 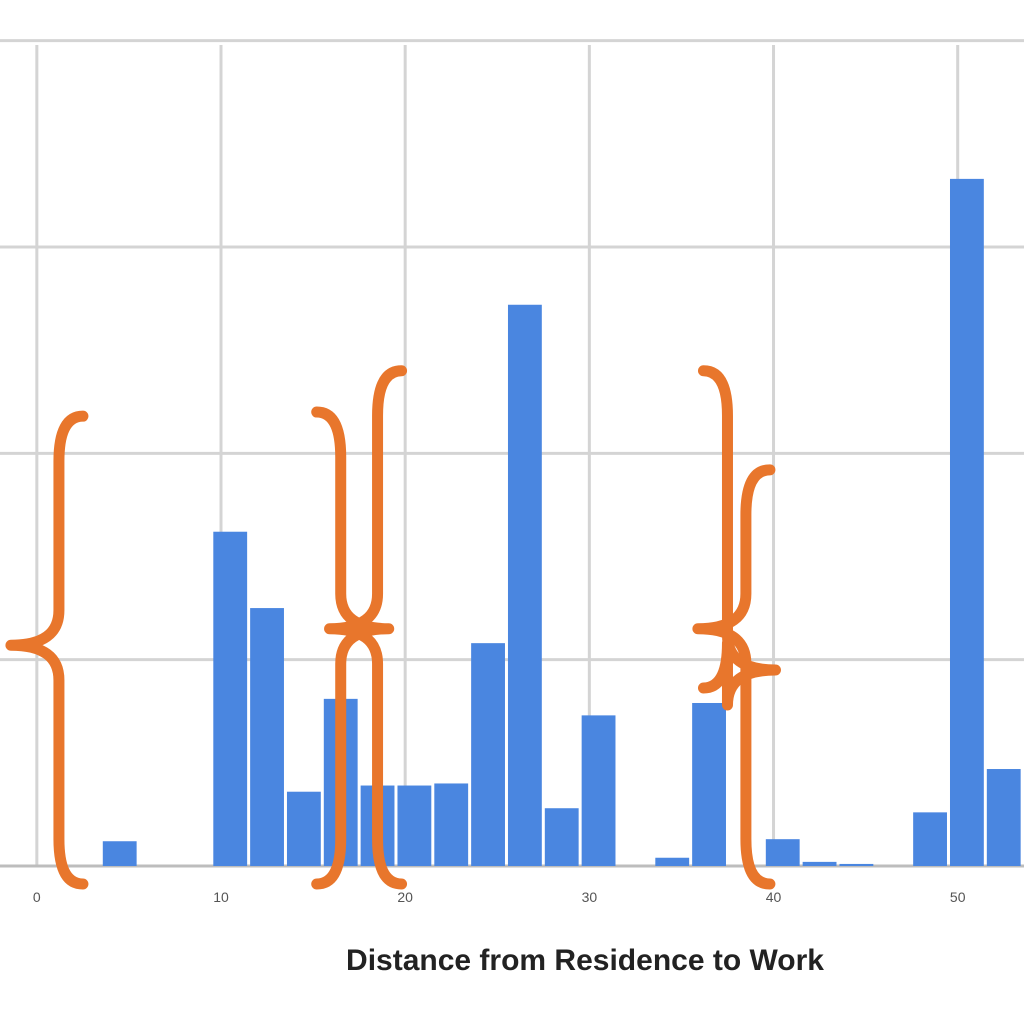 I want to click on x-tick-label: 10, so click(x=221, y=897).